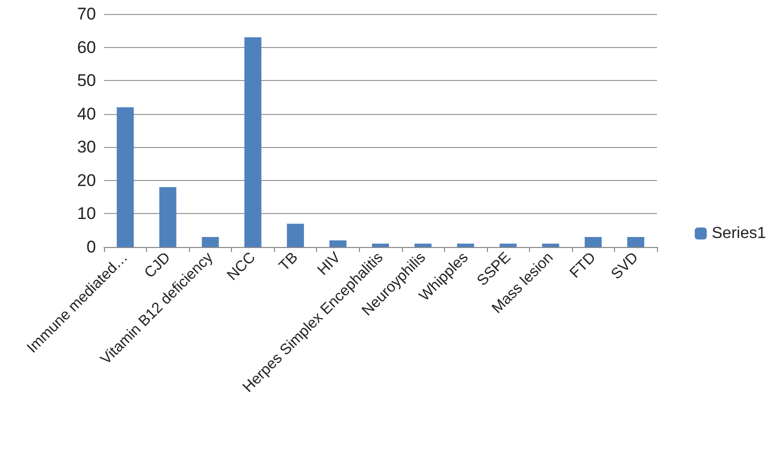 The height and width of the screenshot is (467, 781). What do you see at coordinates (86, 147) in the screenshot?
I see `y-tick-label: 30` at bounding box center [86, 147].